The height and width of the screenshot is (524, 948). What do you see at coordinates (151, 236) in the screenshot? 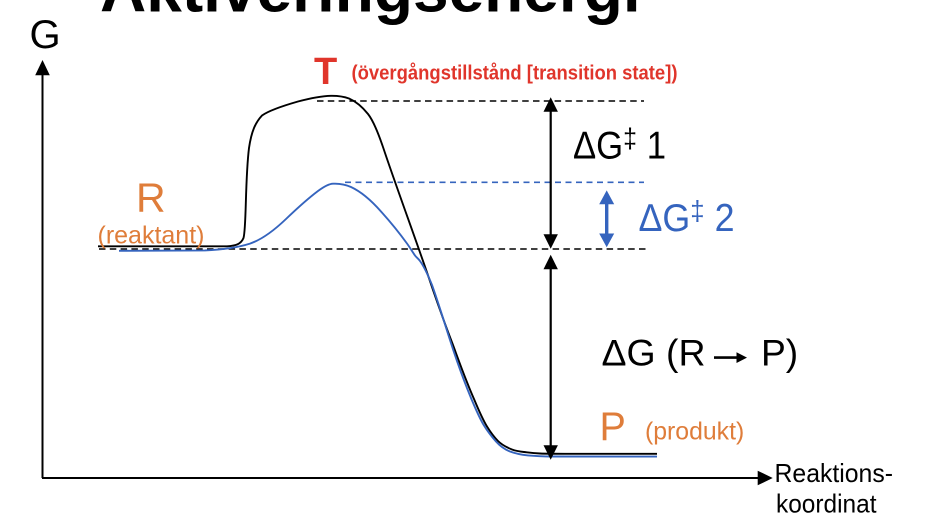
I see `svg-text: (reaktant)` at bounding box center [151, 236].